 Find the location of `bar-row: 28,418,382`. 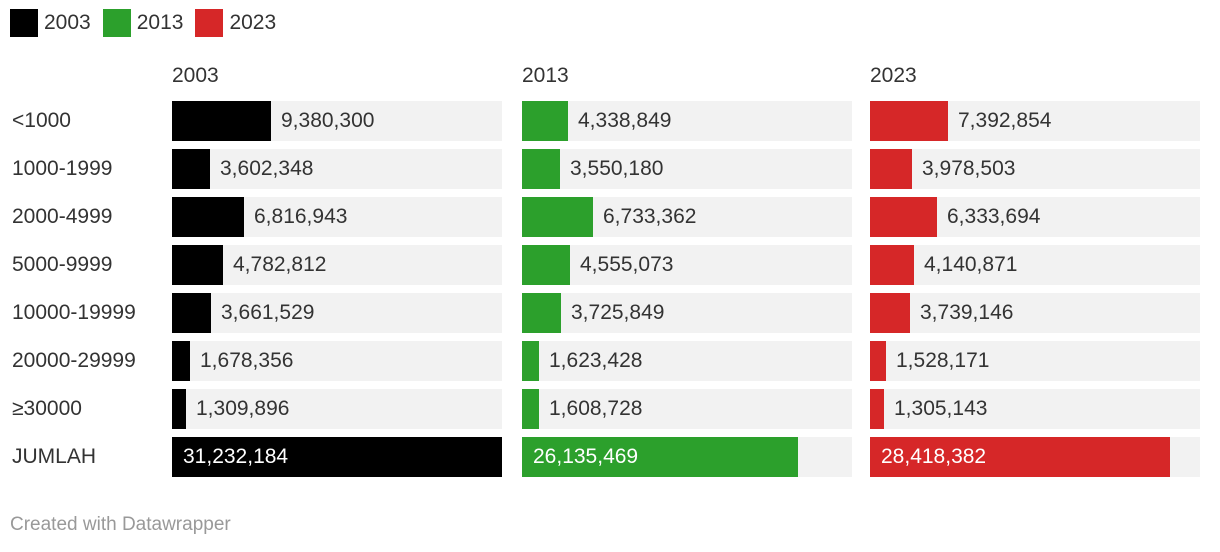

bar-row: 28,418,382 is located at coordinates (1035, 457).